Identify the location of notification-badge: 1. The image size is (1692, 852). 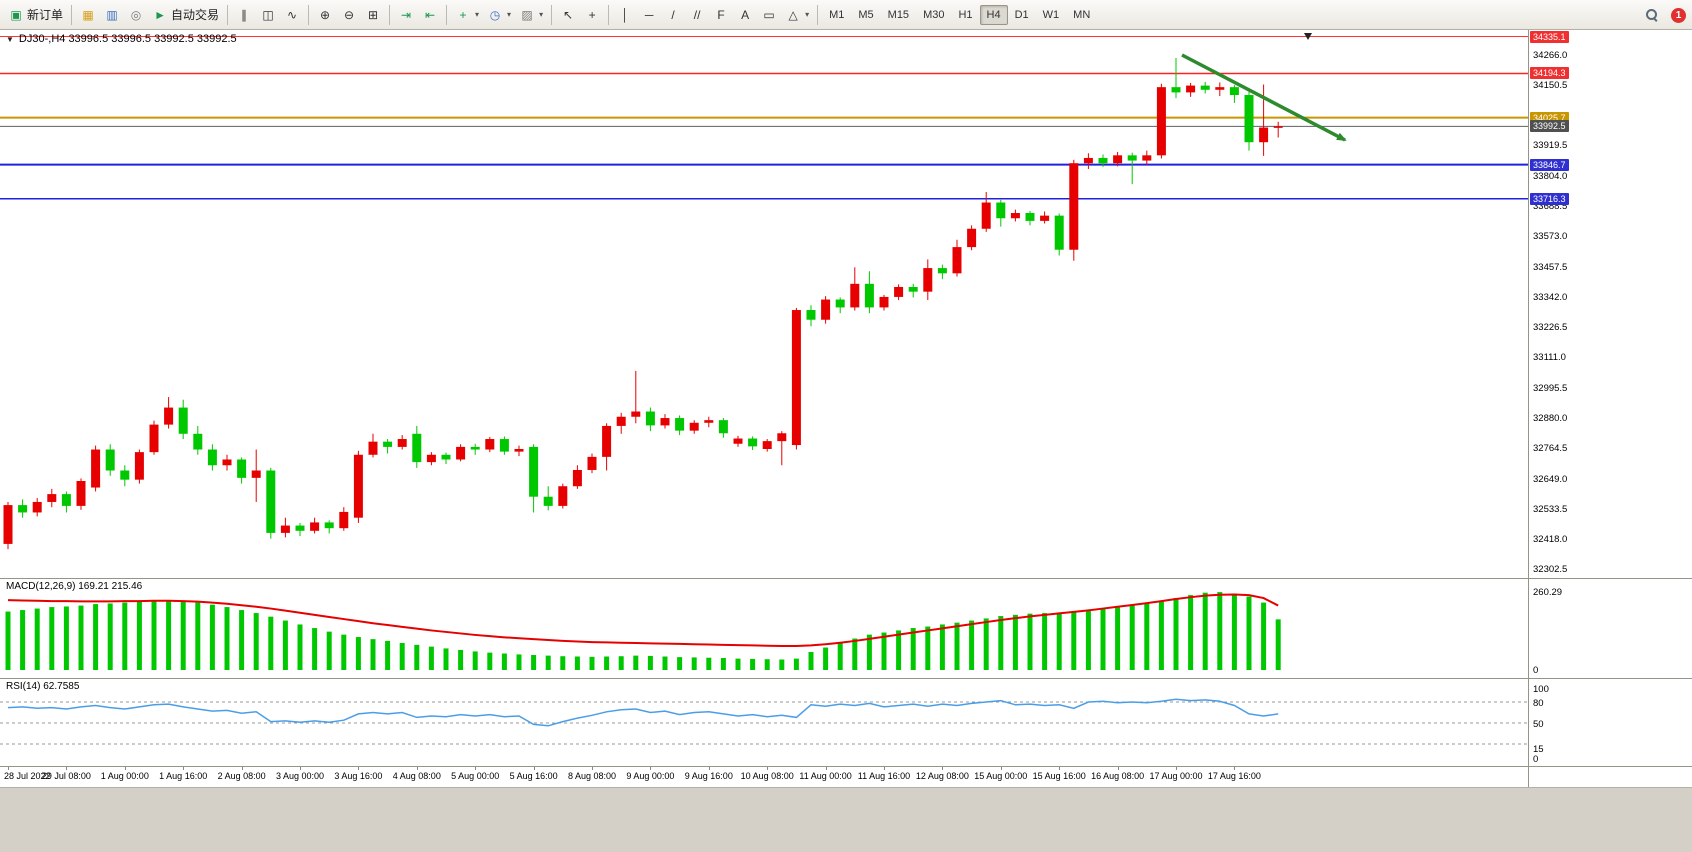
(1678, 15).